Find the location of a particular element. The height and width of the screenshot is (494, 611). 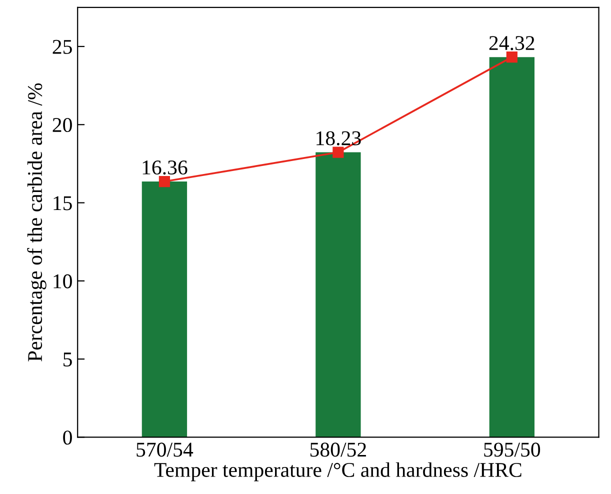

y-tick-label: 25 is located at coordinates (62, 47).